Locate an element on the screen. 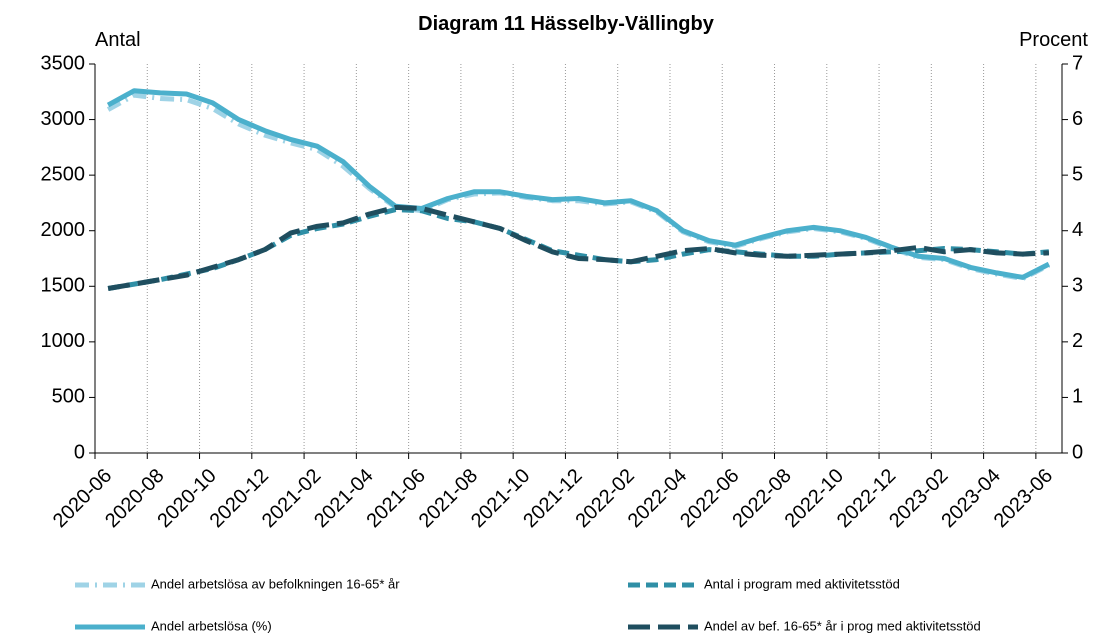 The width and height of the screenshot is (1100, 634). y-tick-label: 2500 is located at coordinates (63, 174).